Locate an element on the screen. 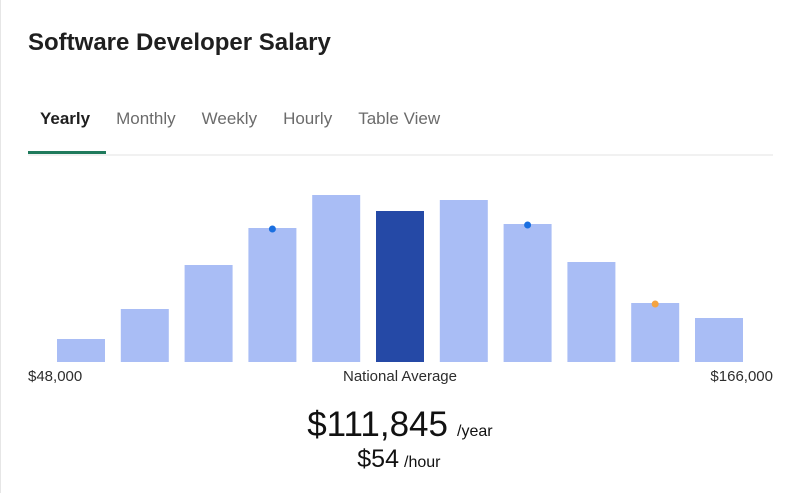  hourly: $54 is located at coordinates (378, 459).